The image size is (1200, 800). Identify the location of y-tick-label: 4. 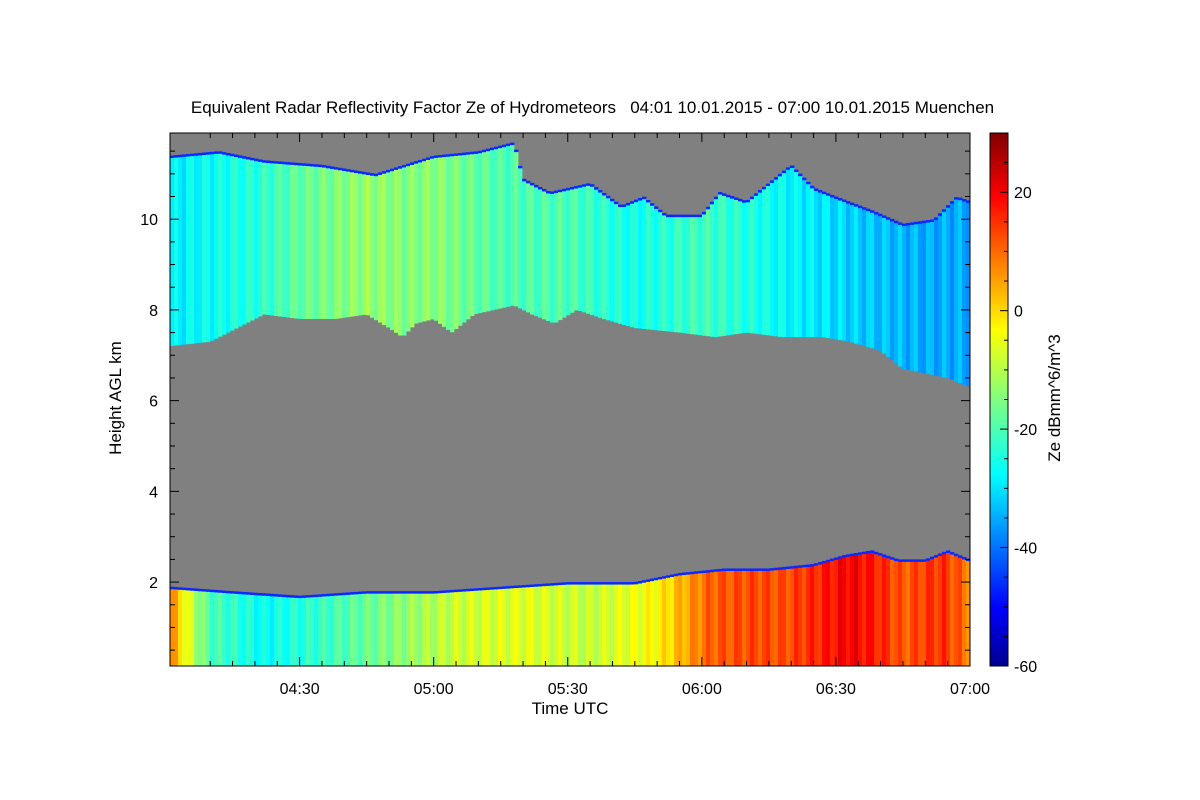
(153, 492).